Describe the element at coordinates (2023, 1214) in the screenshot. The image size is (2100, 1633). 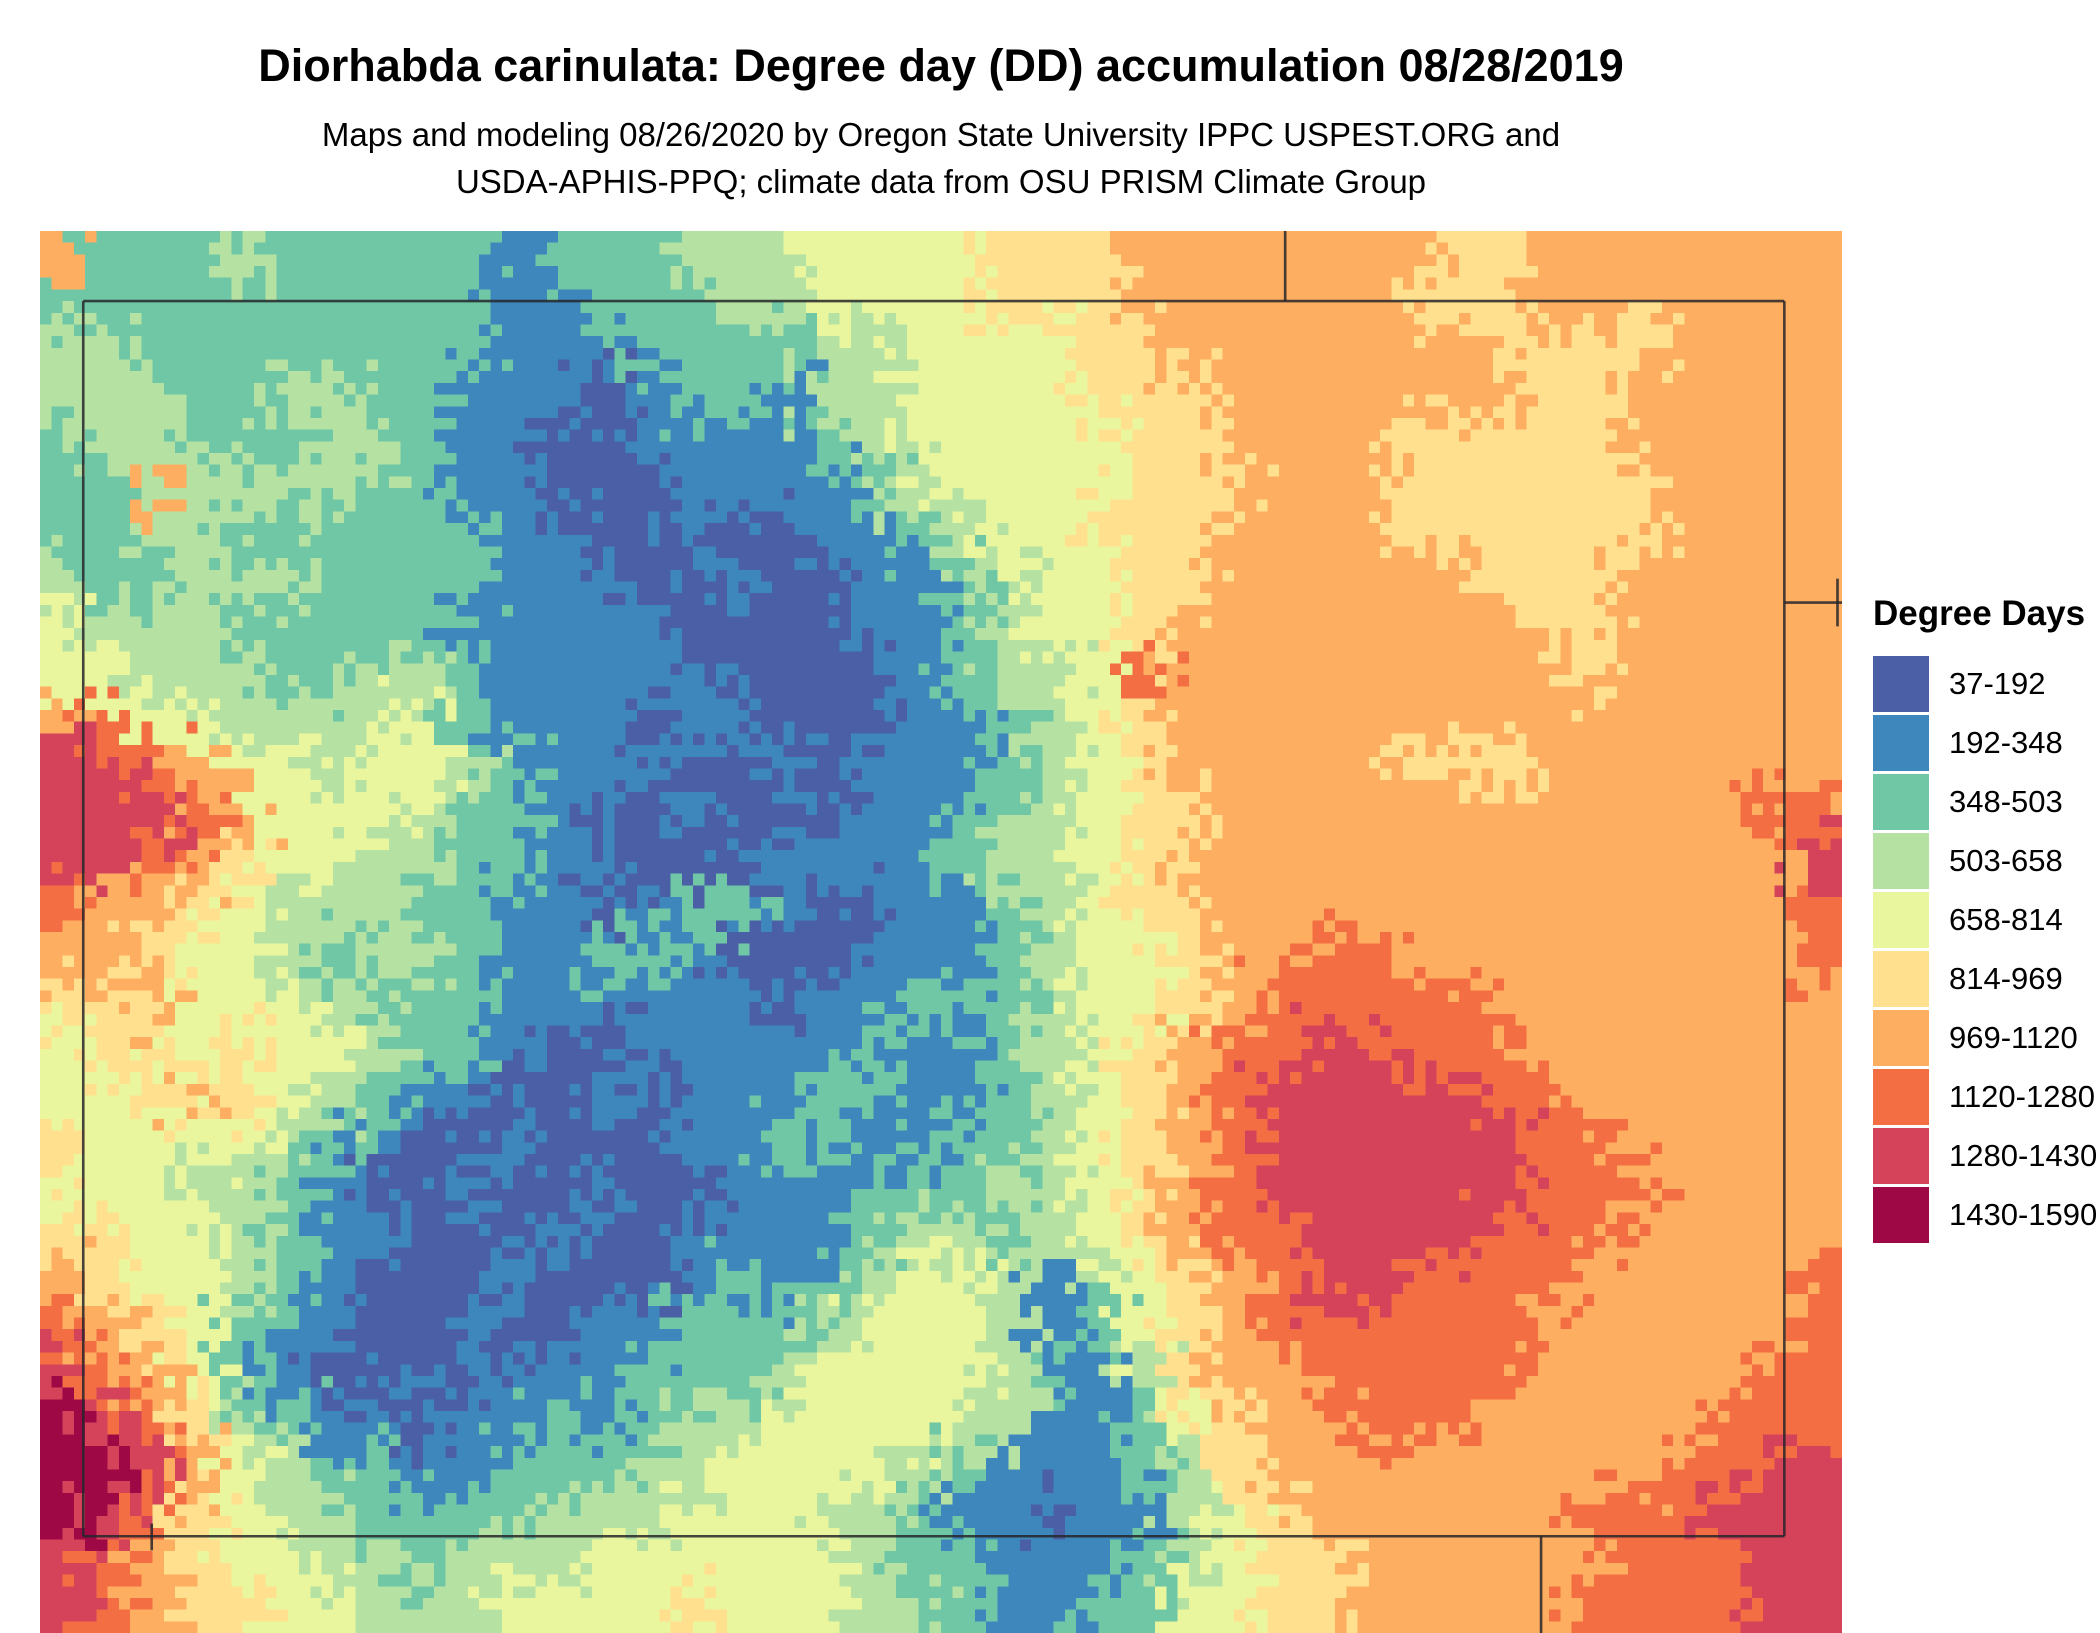
I see `legend-label: 1430-1590` at that location.